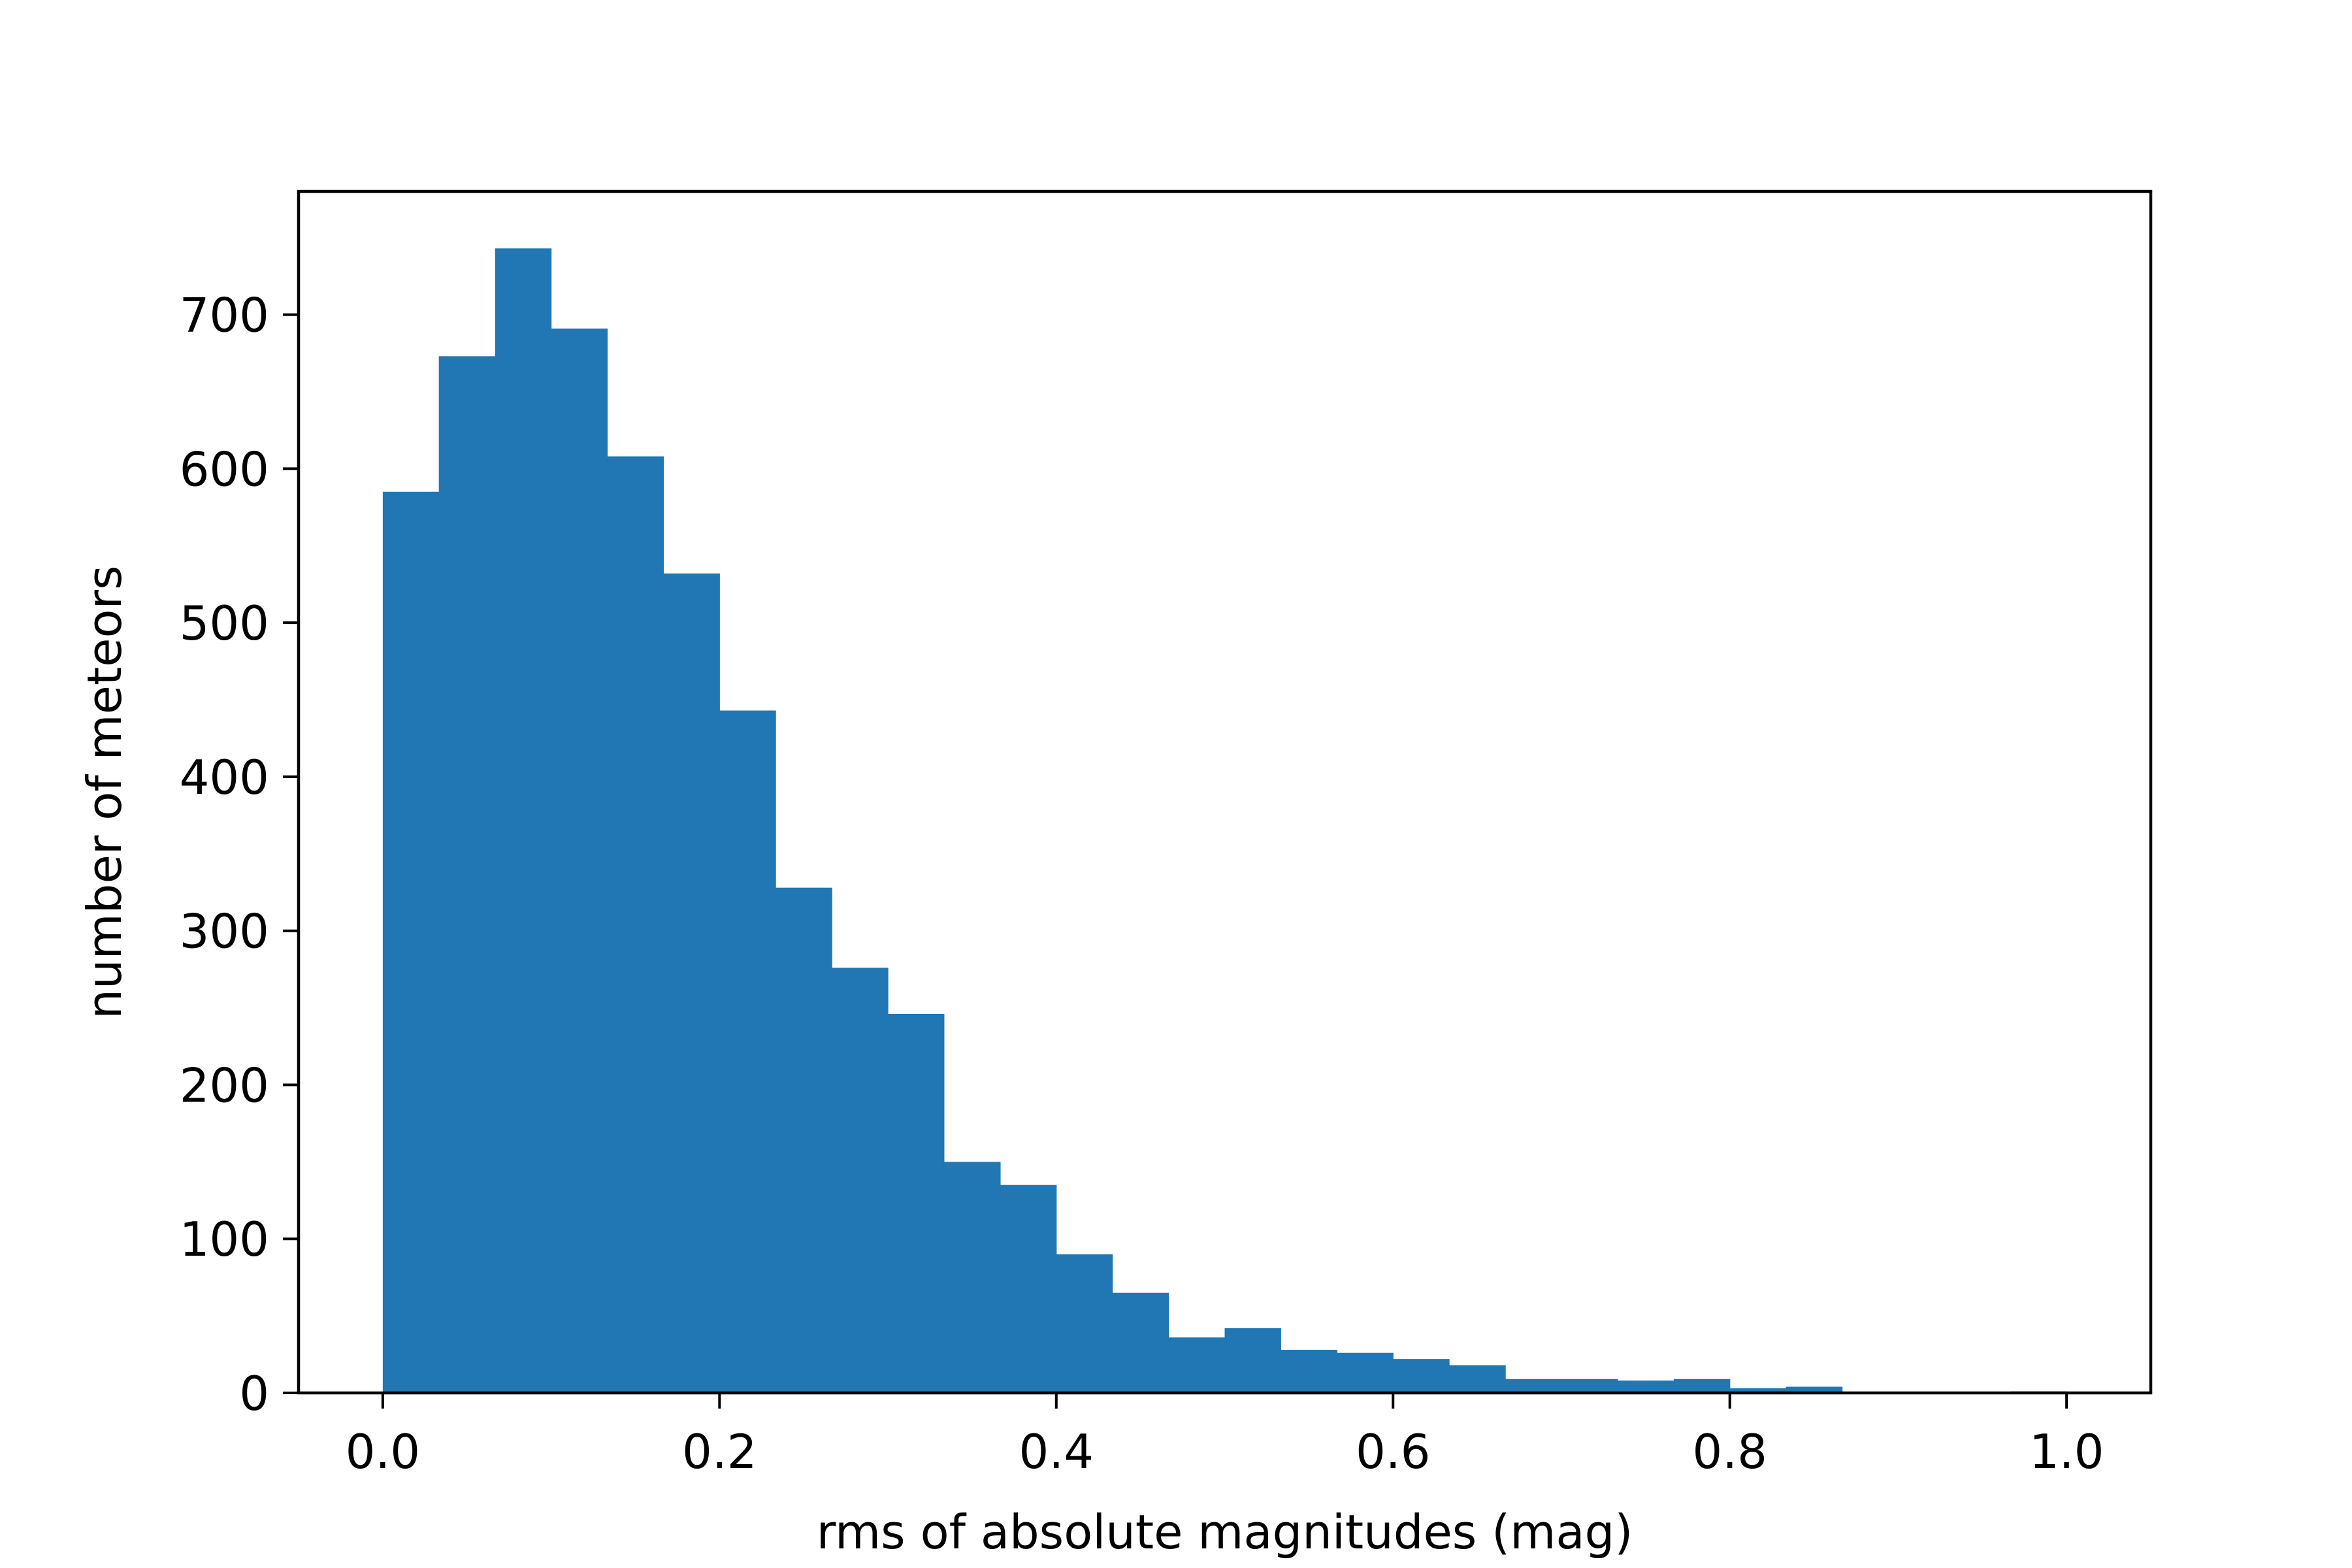 This screenshot has height=1568, width=2352. What do you see at coordinates (1225, 1532) in the screenshot?
I see `x-axis-title: rms of absolute magnitudes (mag)` at bounding box center [1225, 1532].